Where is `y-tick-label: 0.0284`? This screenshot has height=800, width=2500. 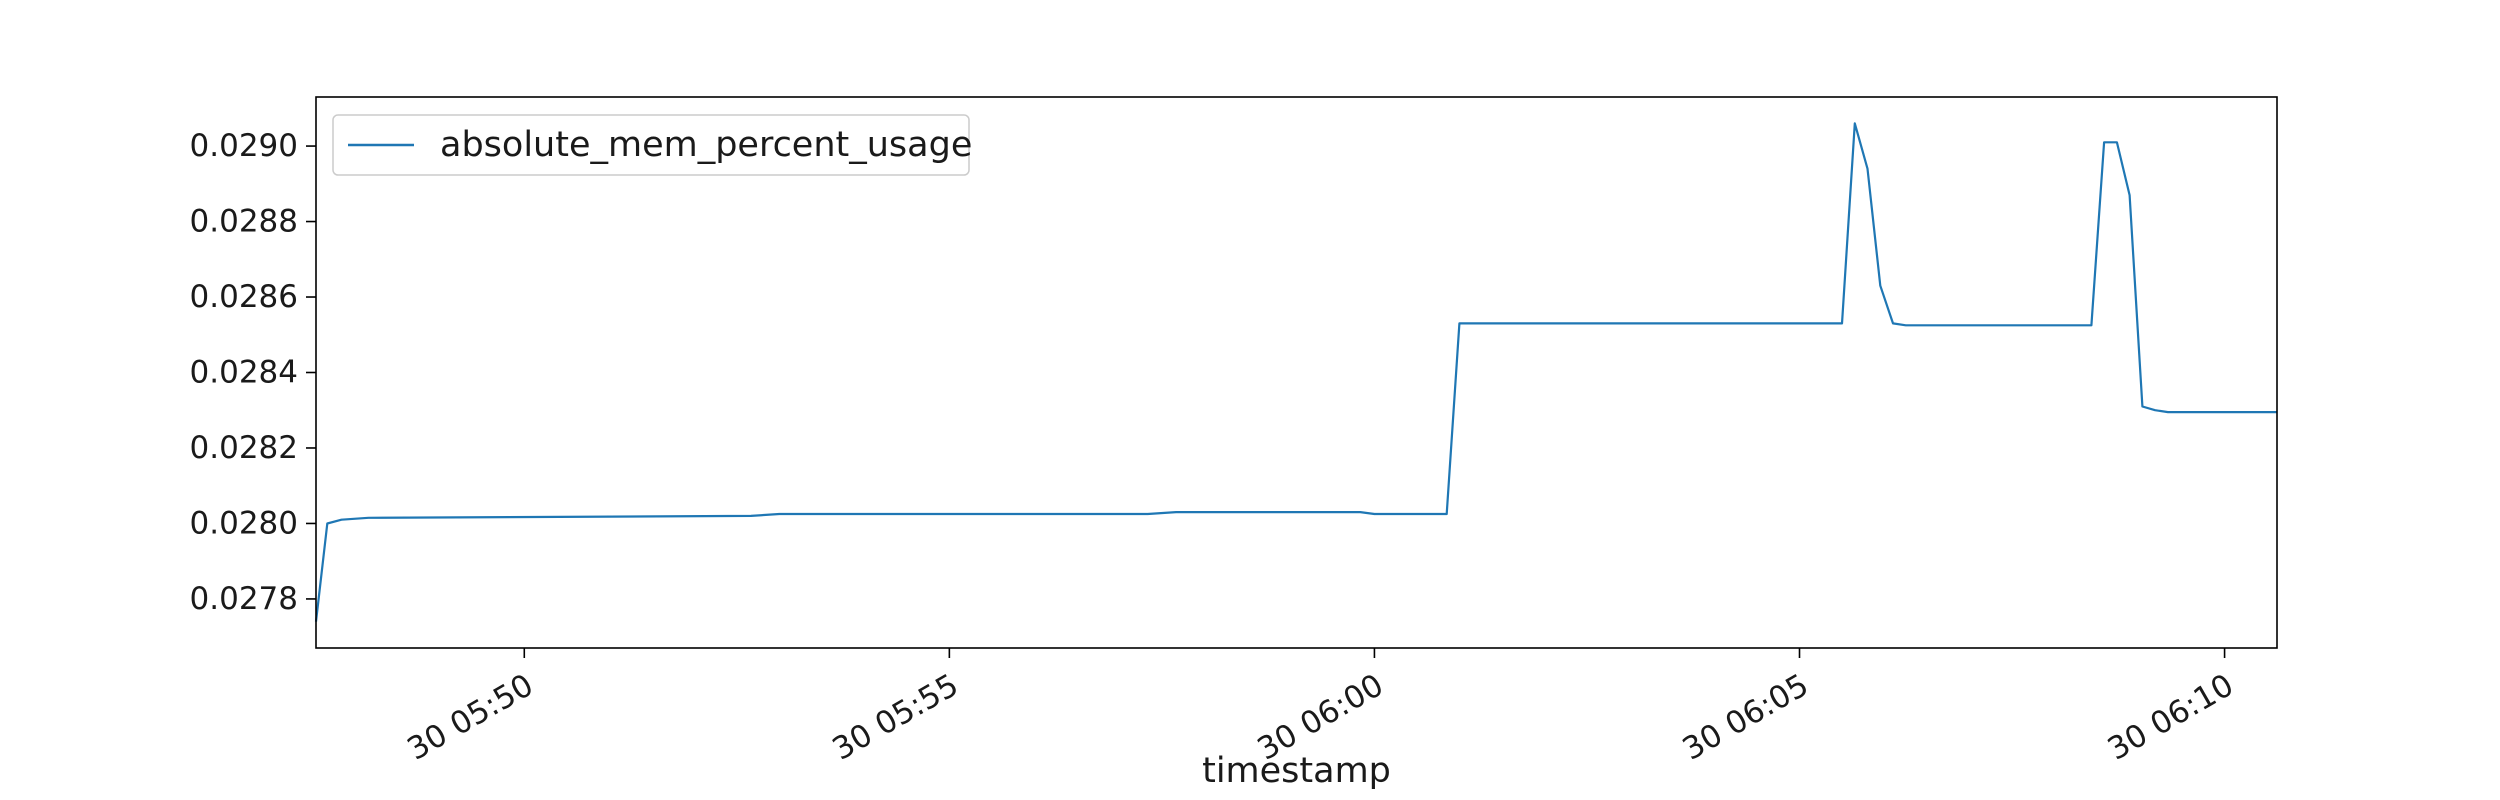
y-tick-label: 0.0284 is located at coordinates (244, 373).